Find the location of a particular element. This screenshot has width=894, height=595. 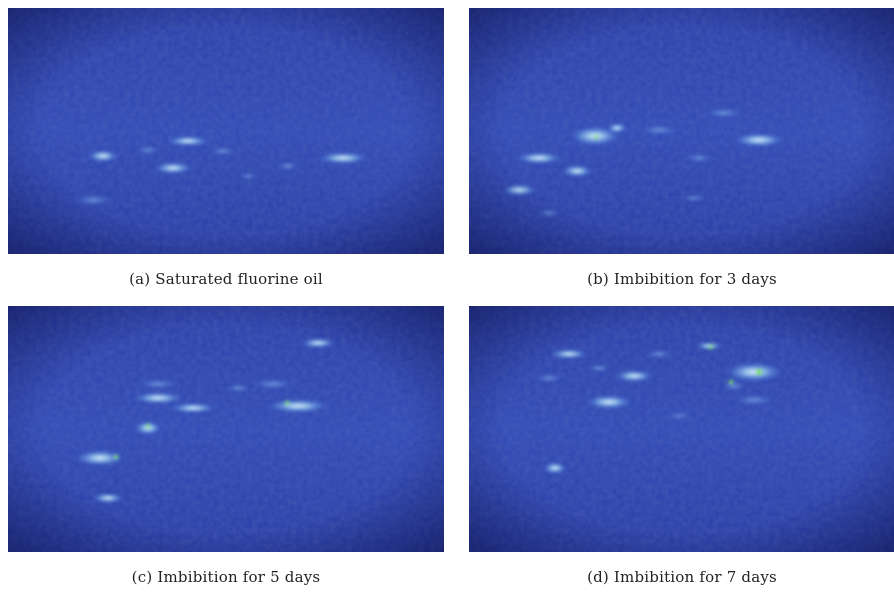

caption-c: (c) Imbibition for 5 days is located at coordinates (226, 577).